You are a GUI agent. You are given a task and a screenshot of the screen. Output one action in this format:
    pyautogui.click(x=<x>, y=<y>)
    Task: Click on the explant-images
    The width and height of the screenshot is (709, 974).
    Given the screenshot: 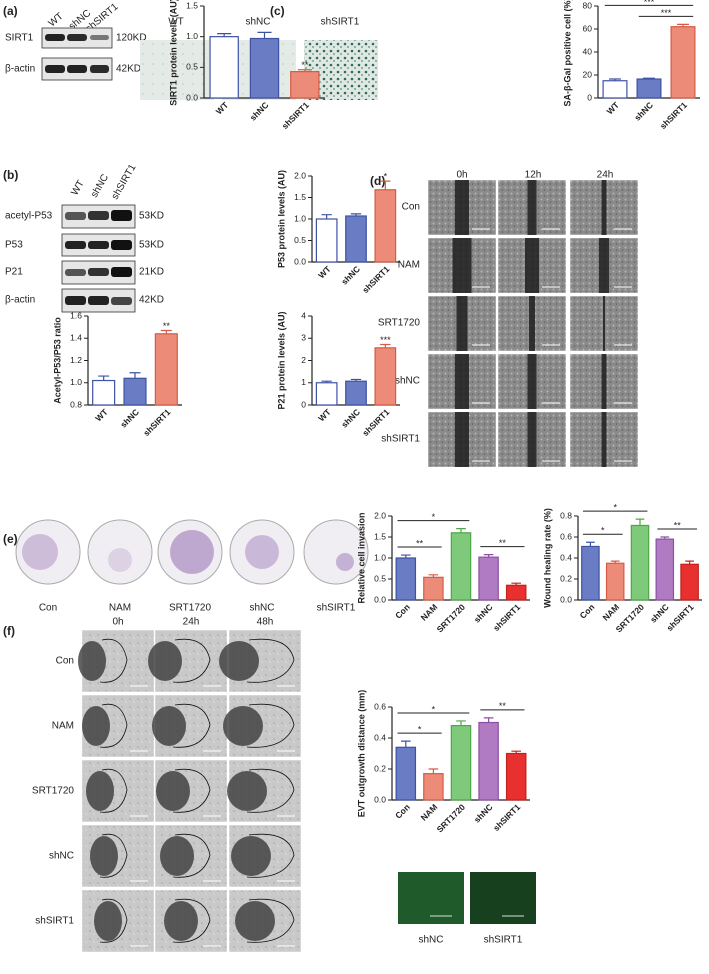 What is the action you would take?
    pyautogui.click(x=190, y=791)
    